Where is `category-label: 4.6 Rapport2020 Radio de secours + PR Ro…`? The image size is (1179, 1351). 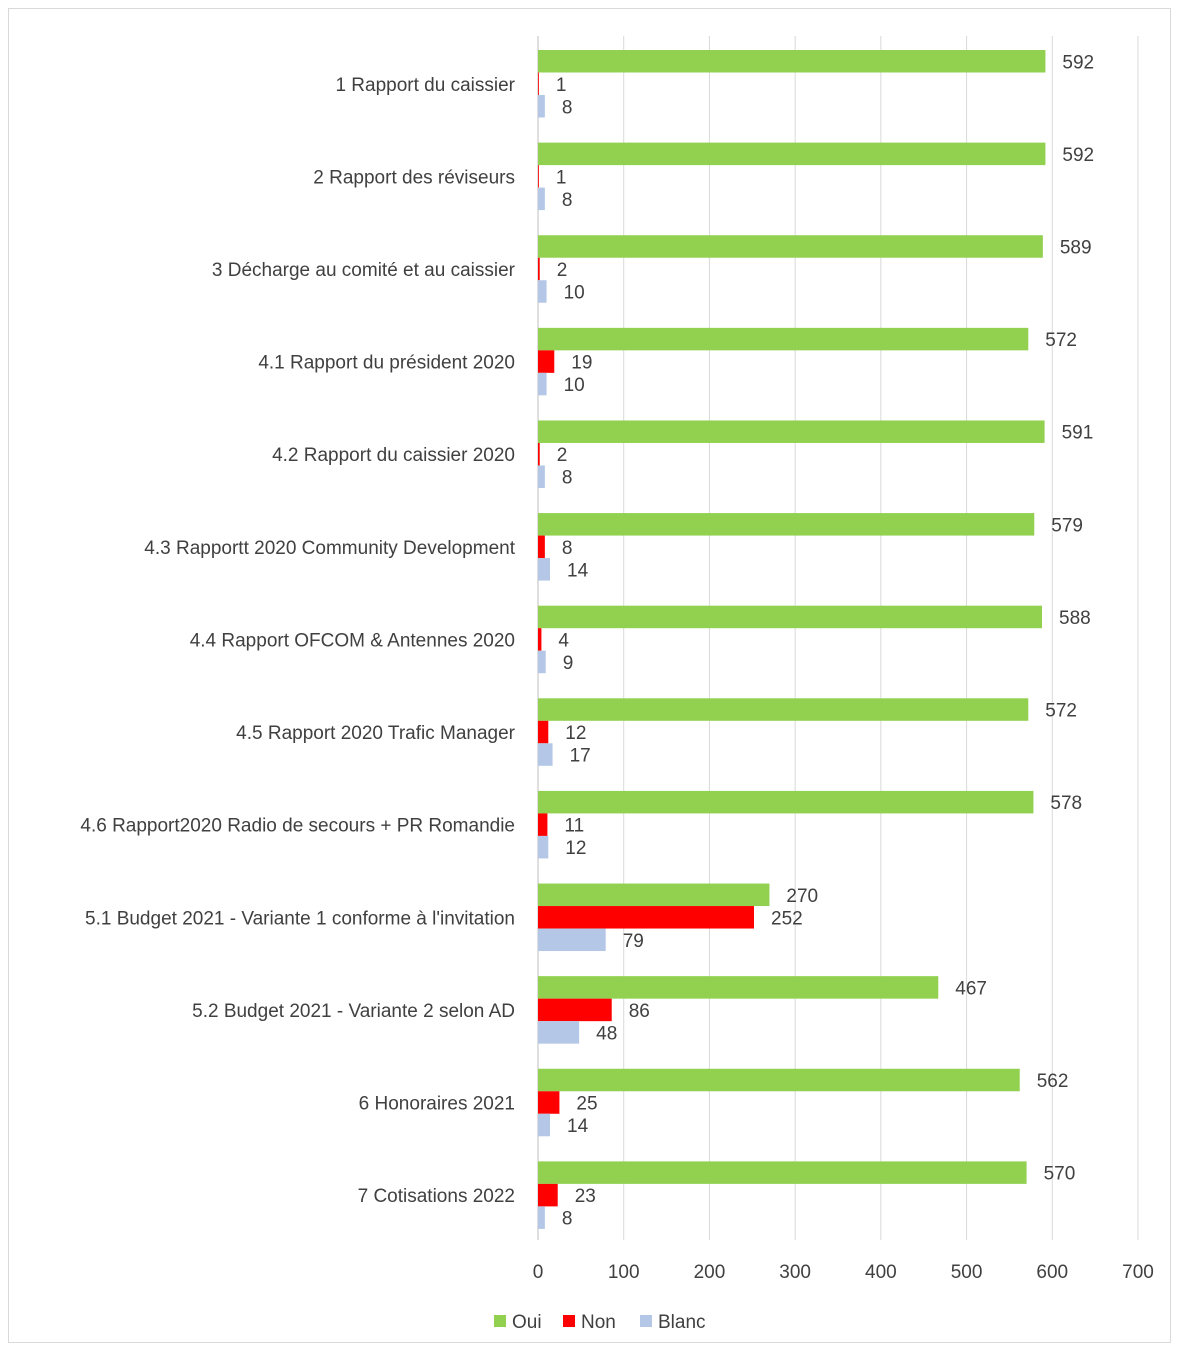 category-label: 4.6 Rapport2020 Radio de secours + PR Ro… is located at coordinates (297, 826).